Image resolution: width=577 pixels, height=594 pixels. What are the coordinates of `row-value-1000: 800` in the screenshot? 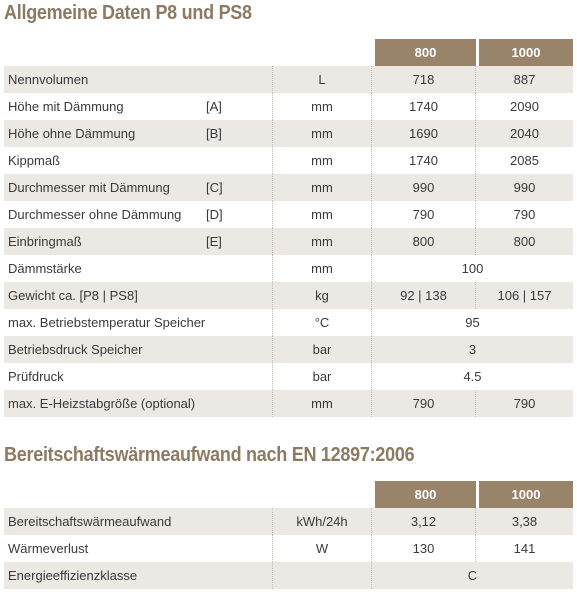 It's located at (524, 241).